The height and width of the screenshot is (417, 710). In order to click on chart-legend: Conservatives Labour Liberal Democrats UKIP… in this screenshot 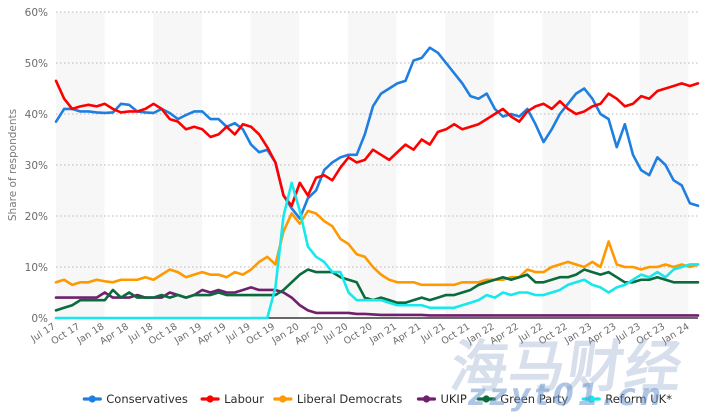, I will do `click(377, 399)`.